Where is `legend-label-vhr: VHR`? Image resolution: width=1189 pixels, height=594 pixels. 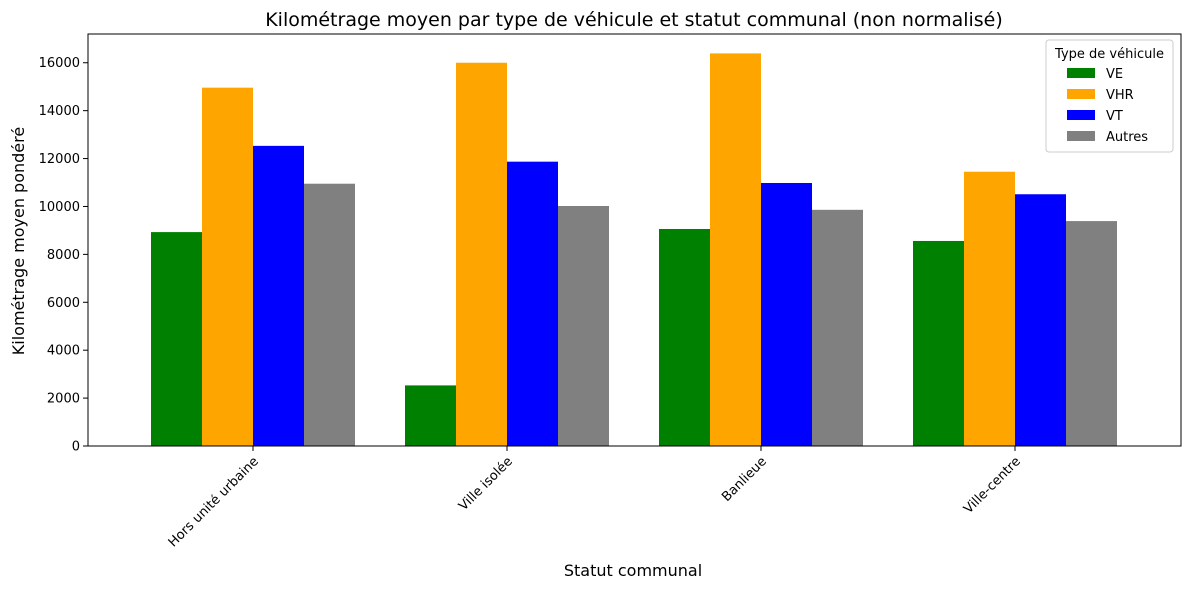
legend-label-vhr: VHR is located at coordinates (1120, 95).